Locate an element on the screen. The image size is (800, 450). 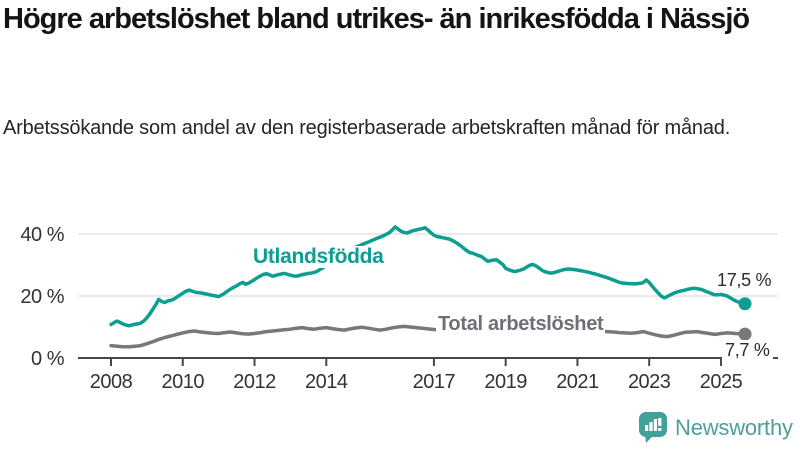
x-tick-label: 2010 is located at coordinates (183, 382).